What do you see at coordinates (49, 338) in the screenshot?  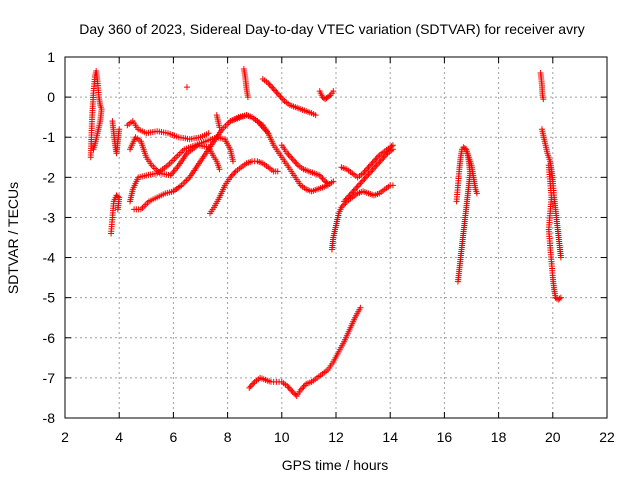 I see `y-tick-label: -6` at bounding box center [49, 338].